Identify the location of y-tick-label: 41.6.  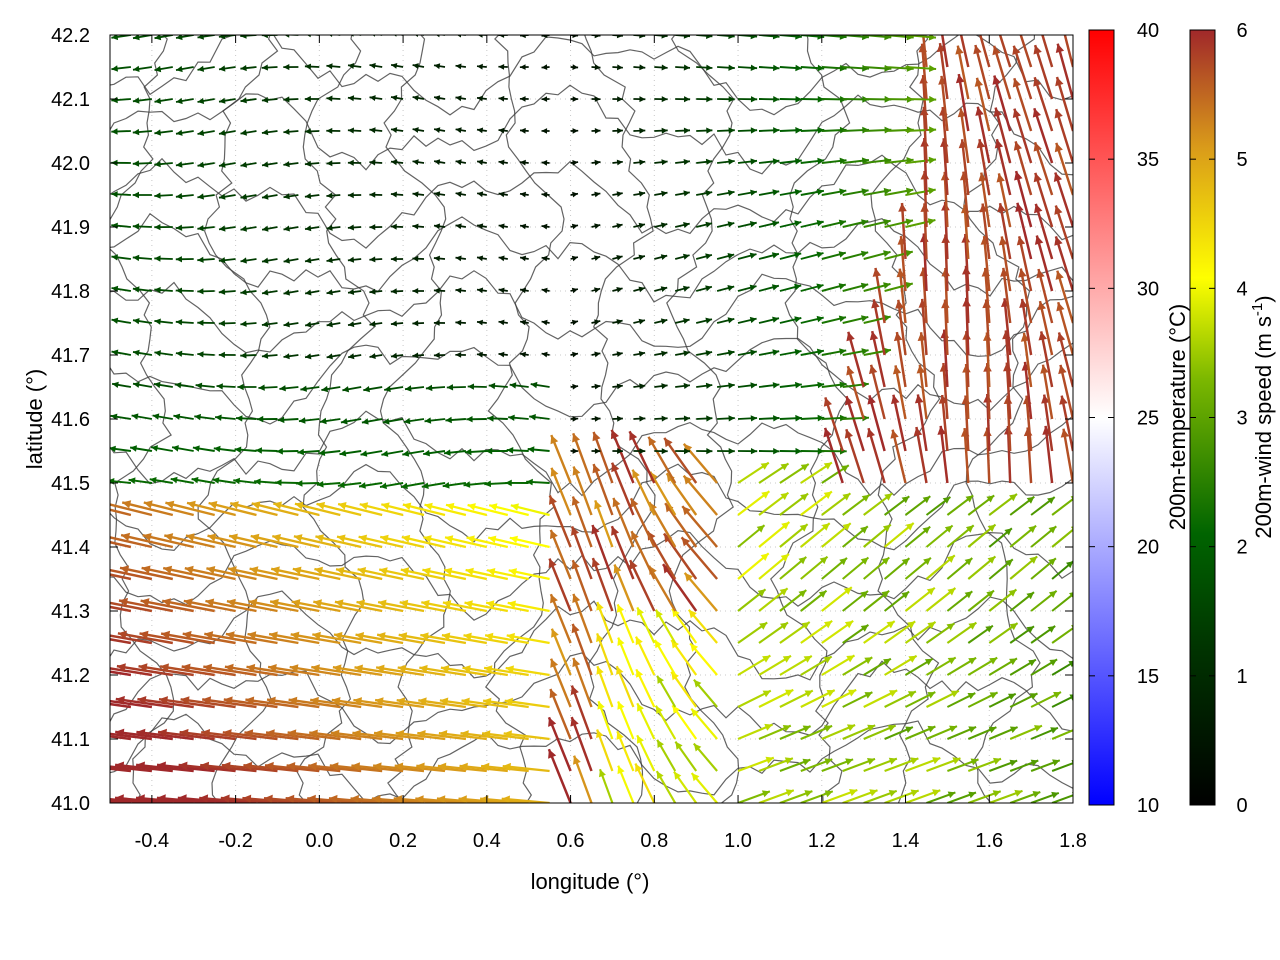
(70, 420).